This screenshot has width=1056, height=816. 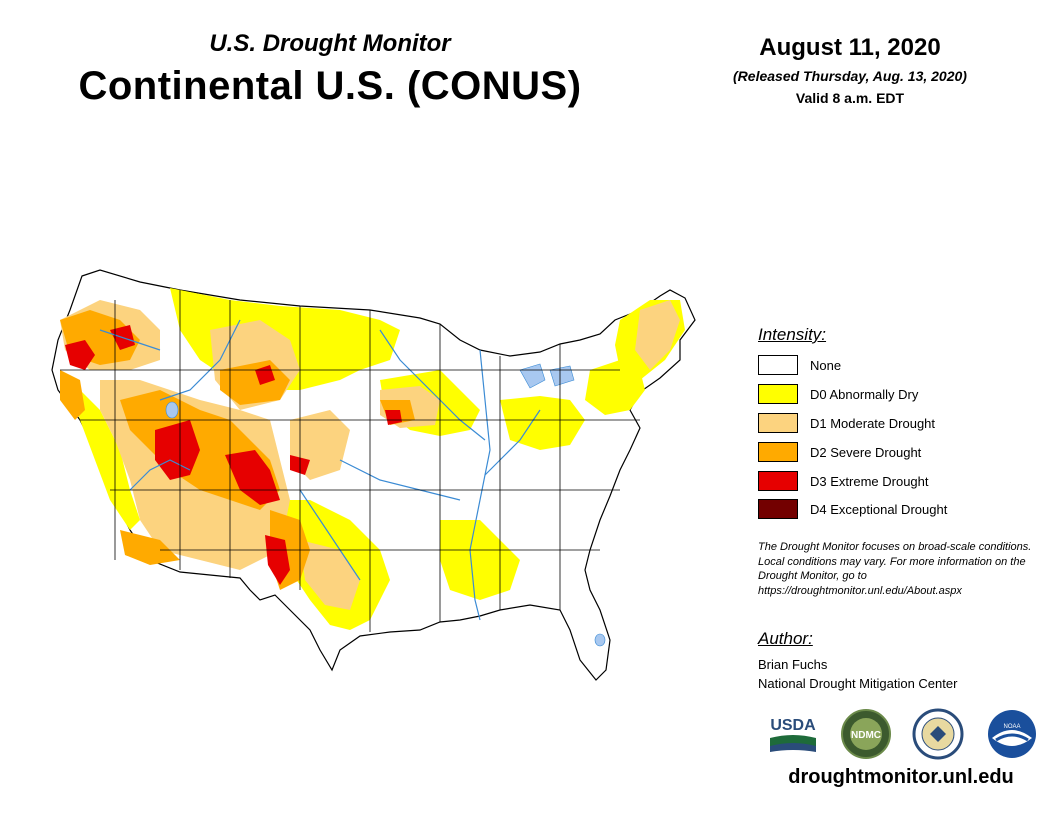 What do you see at coordinates (866, 452) in the screenshot?
I see `legend-label: D2 Severe Drought` at bounding box center [866, 452].